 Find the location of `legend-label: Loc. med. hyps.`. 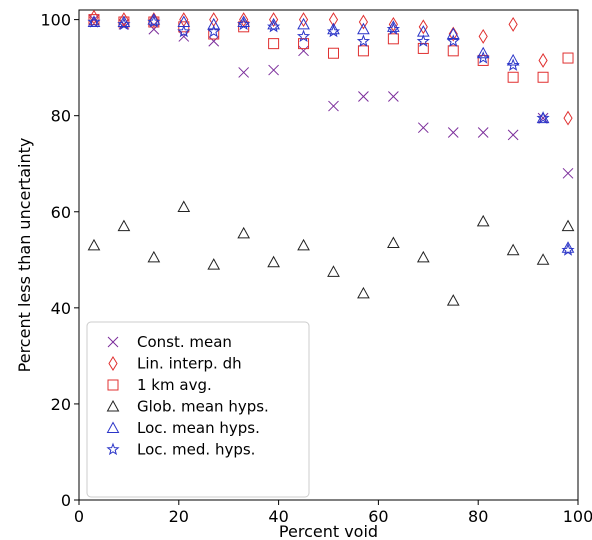

legend-label: Loc. med. hyps. is located at coordinates (196, 450).